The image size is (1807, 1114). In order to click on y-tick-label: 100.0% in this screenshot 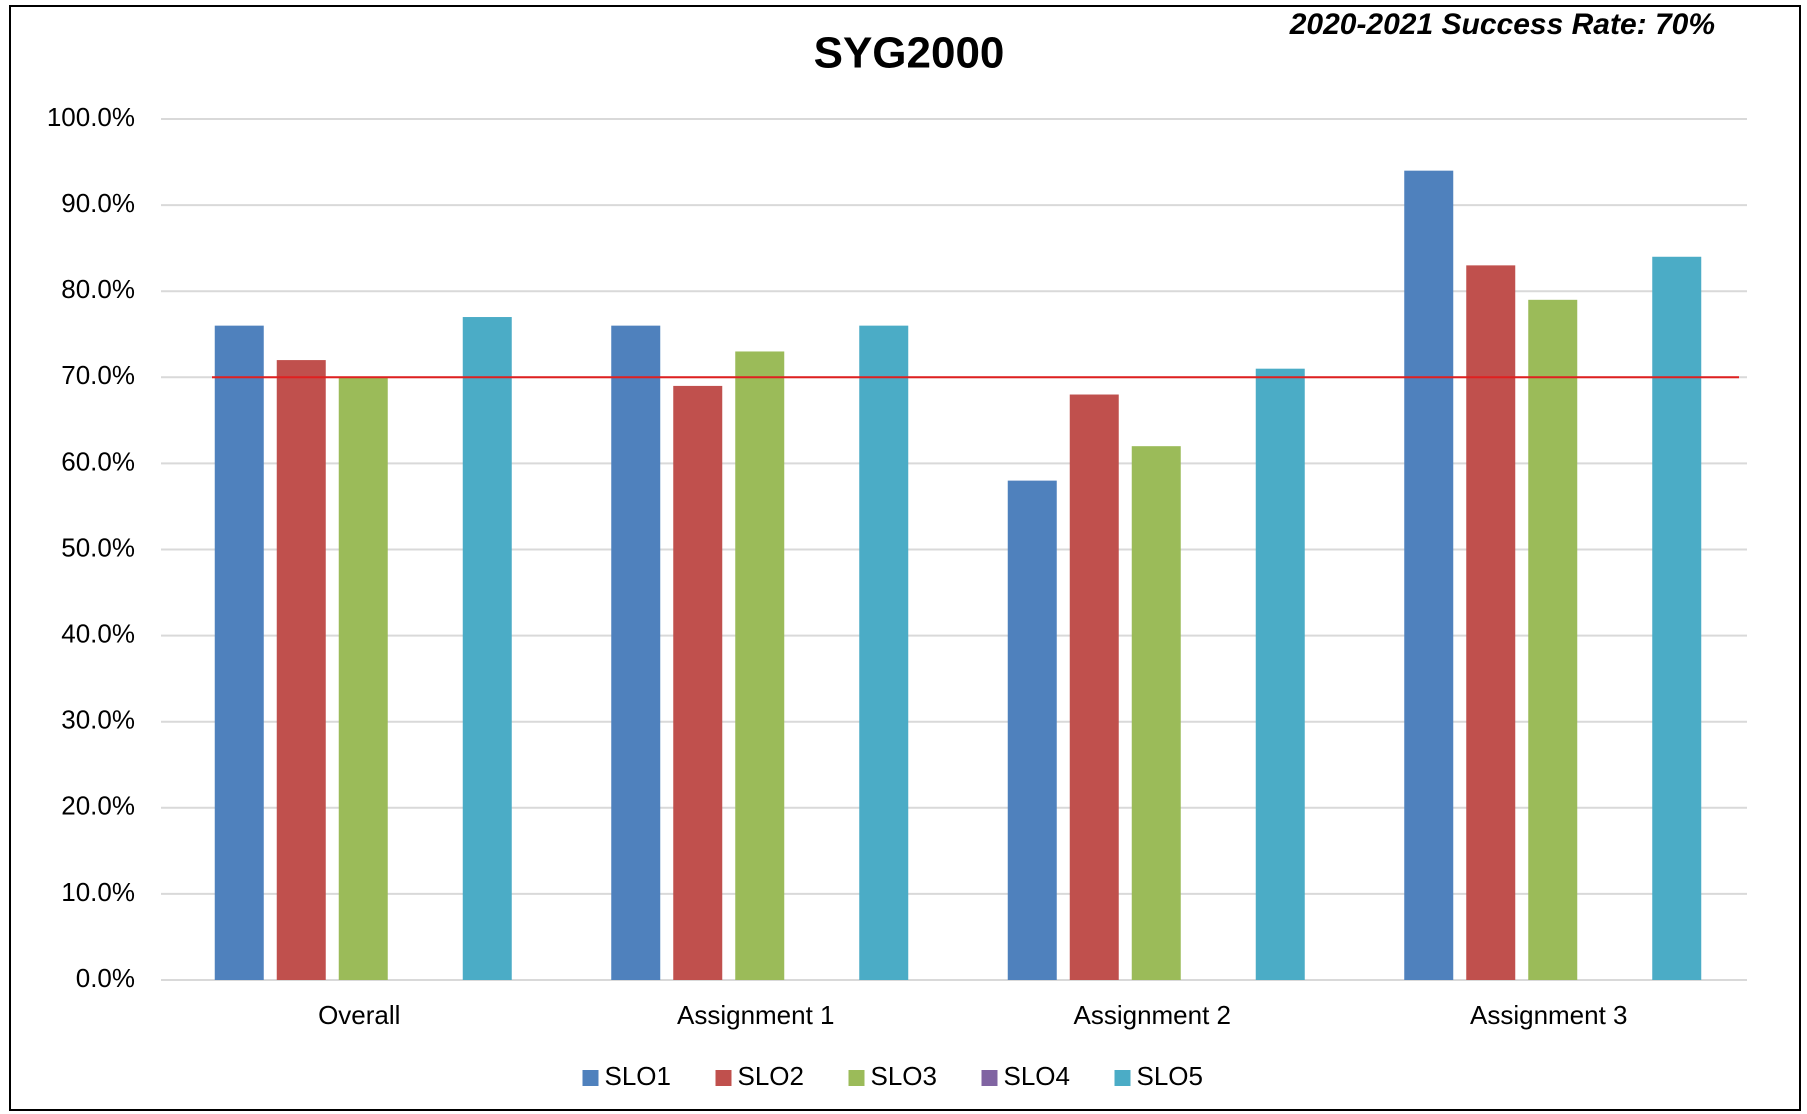, I will do `click(91, 117)`.